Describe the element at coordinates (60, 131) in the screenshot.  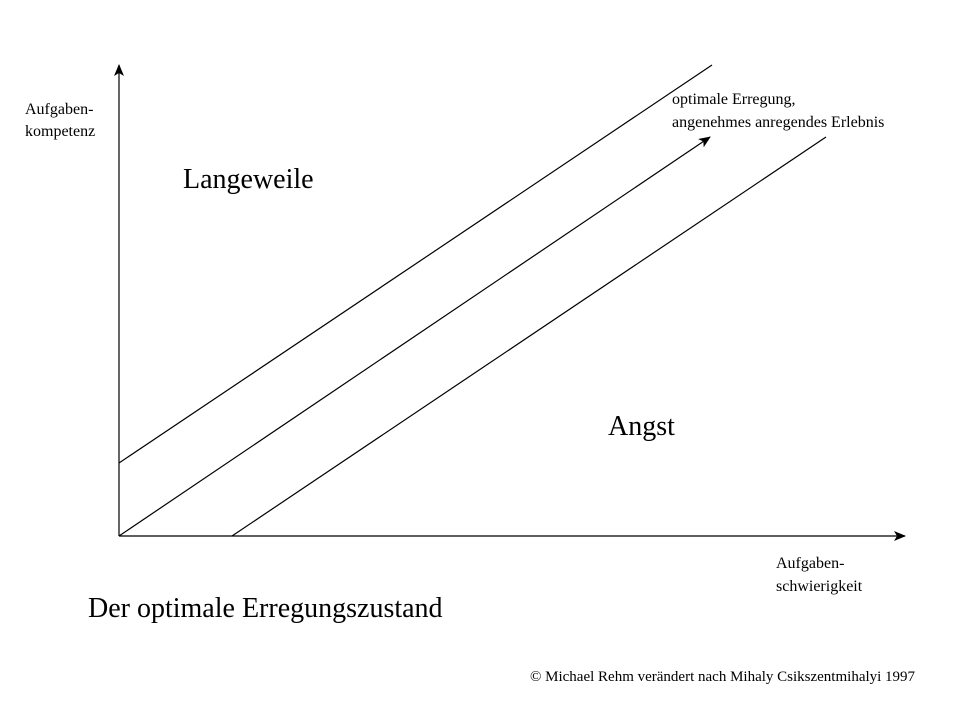
I see `y-axis-label: kompetenz` at that location.